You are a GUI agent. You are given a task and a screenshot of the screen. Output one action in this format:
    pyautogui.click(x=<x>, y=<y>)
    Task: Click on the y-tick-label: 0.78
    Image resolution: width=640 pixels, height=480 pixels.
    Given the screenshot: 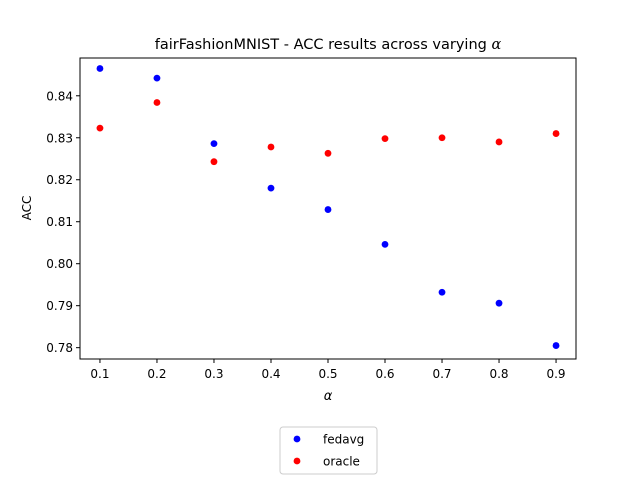 What is the action you would take?
    pyautogui.click(x=59, y=348)
    